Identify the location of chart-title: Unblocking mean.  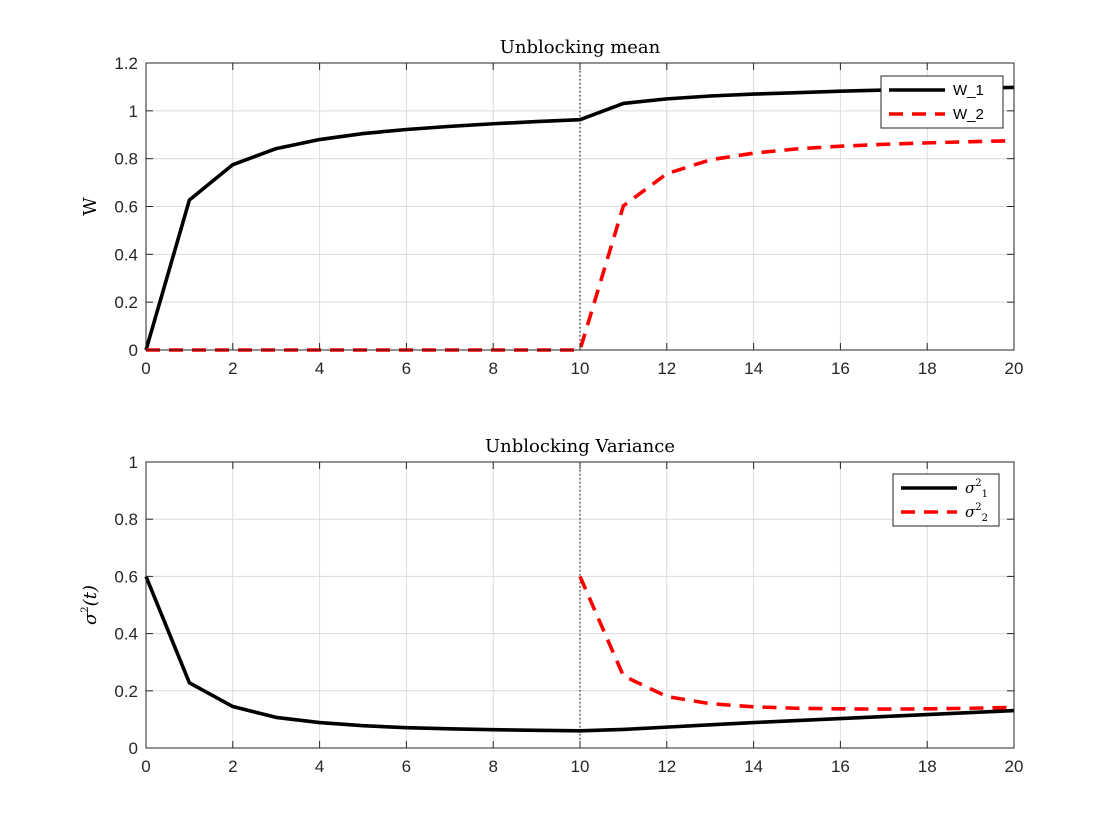
(580, 47).